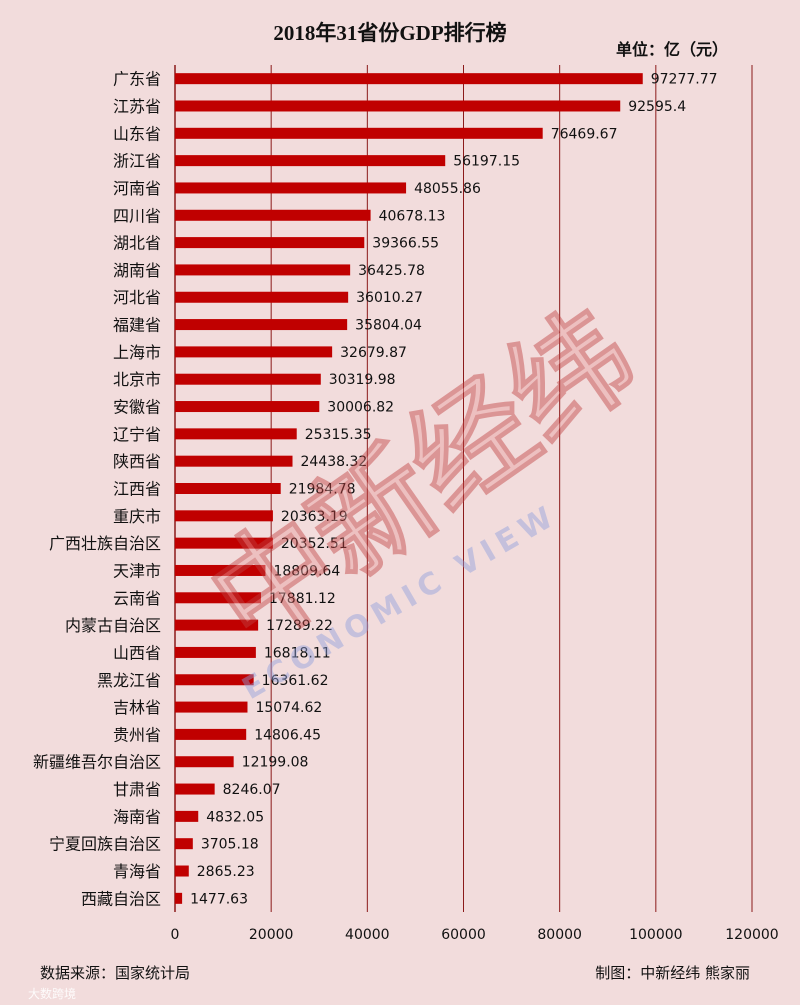 The width and height of the screenshot is (800, 1005). Describe the element at coordinates (751, 935) in the screenshot. I see `x-tick-label: 120000` at that location.